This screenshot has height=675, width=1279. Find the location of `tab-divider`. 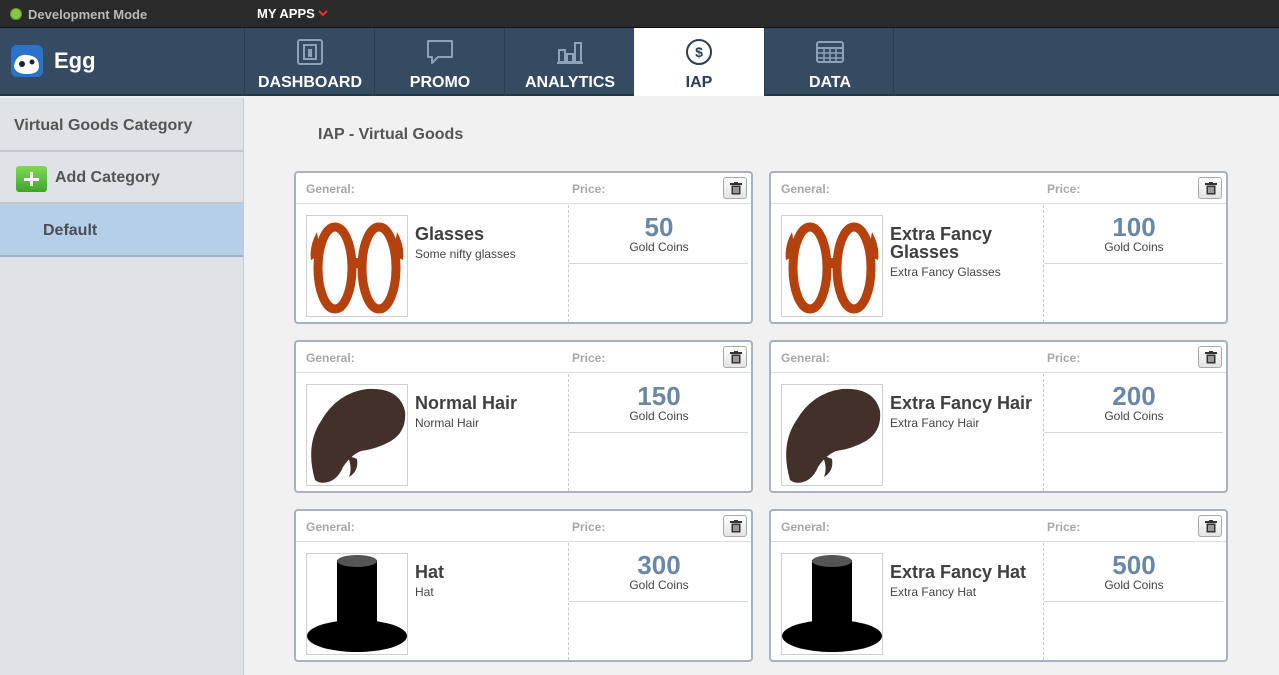

tab-divider is located at coordinates (893, 62).